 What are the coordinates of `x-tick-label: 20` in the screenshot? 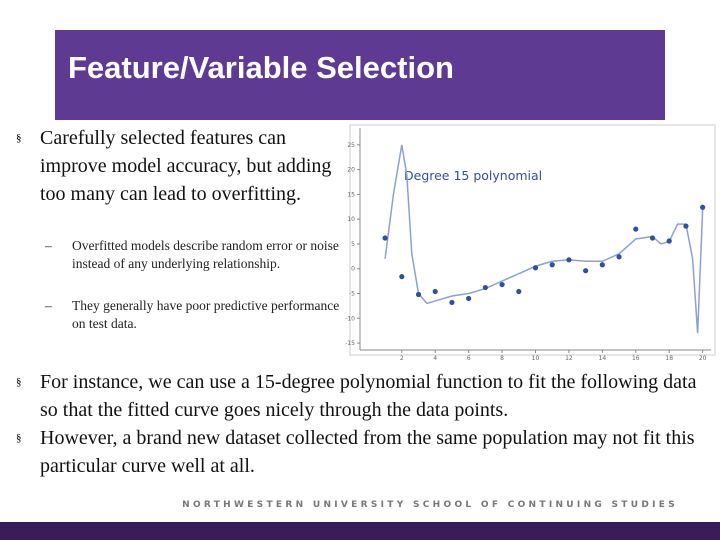 It's located at (703, 358).